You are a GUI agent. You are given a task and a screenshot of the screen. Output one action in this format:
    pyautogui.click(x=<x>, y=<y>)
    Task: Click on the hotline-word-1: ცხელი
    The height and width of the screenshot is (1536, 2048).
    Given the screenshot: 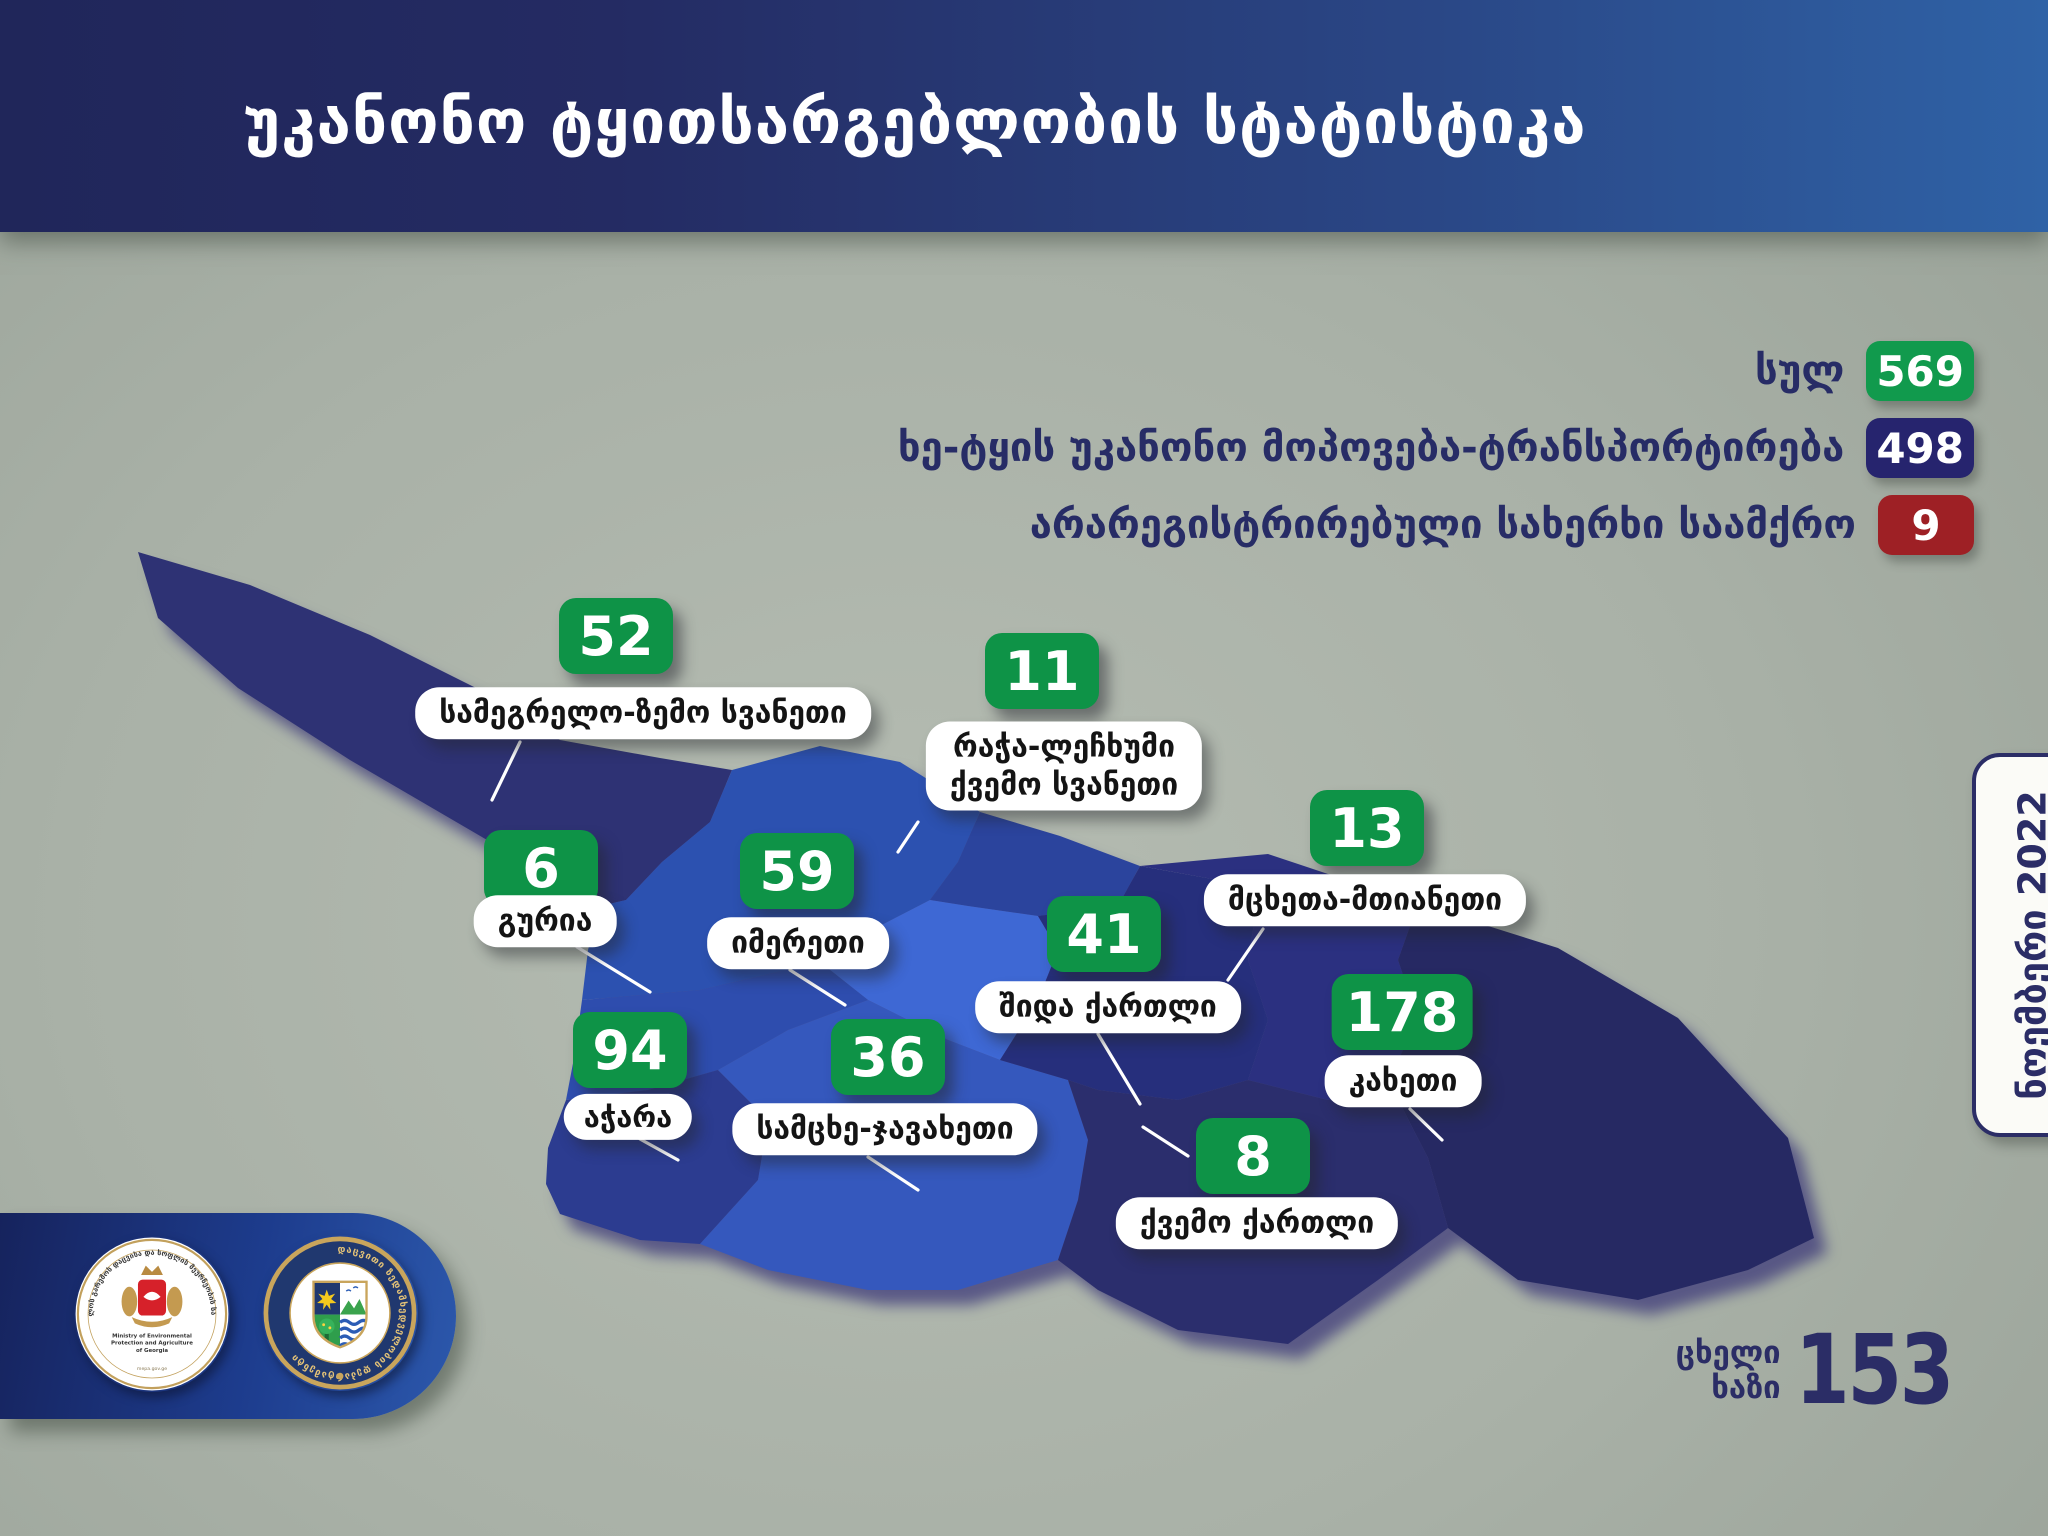 What is the action you would take?
    pyautogui.click(x=1728, y=1352)
    